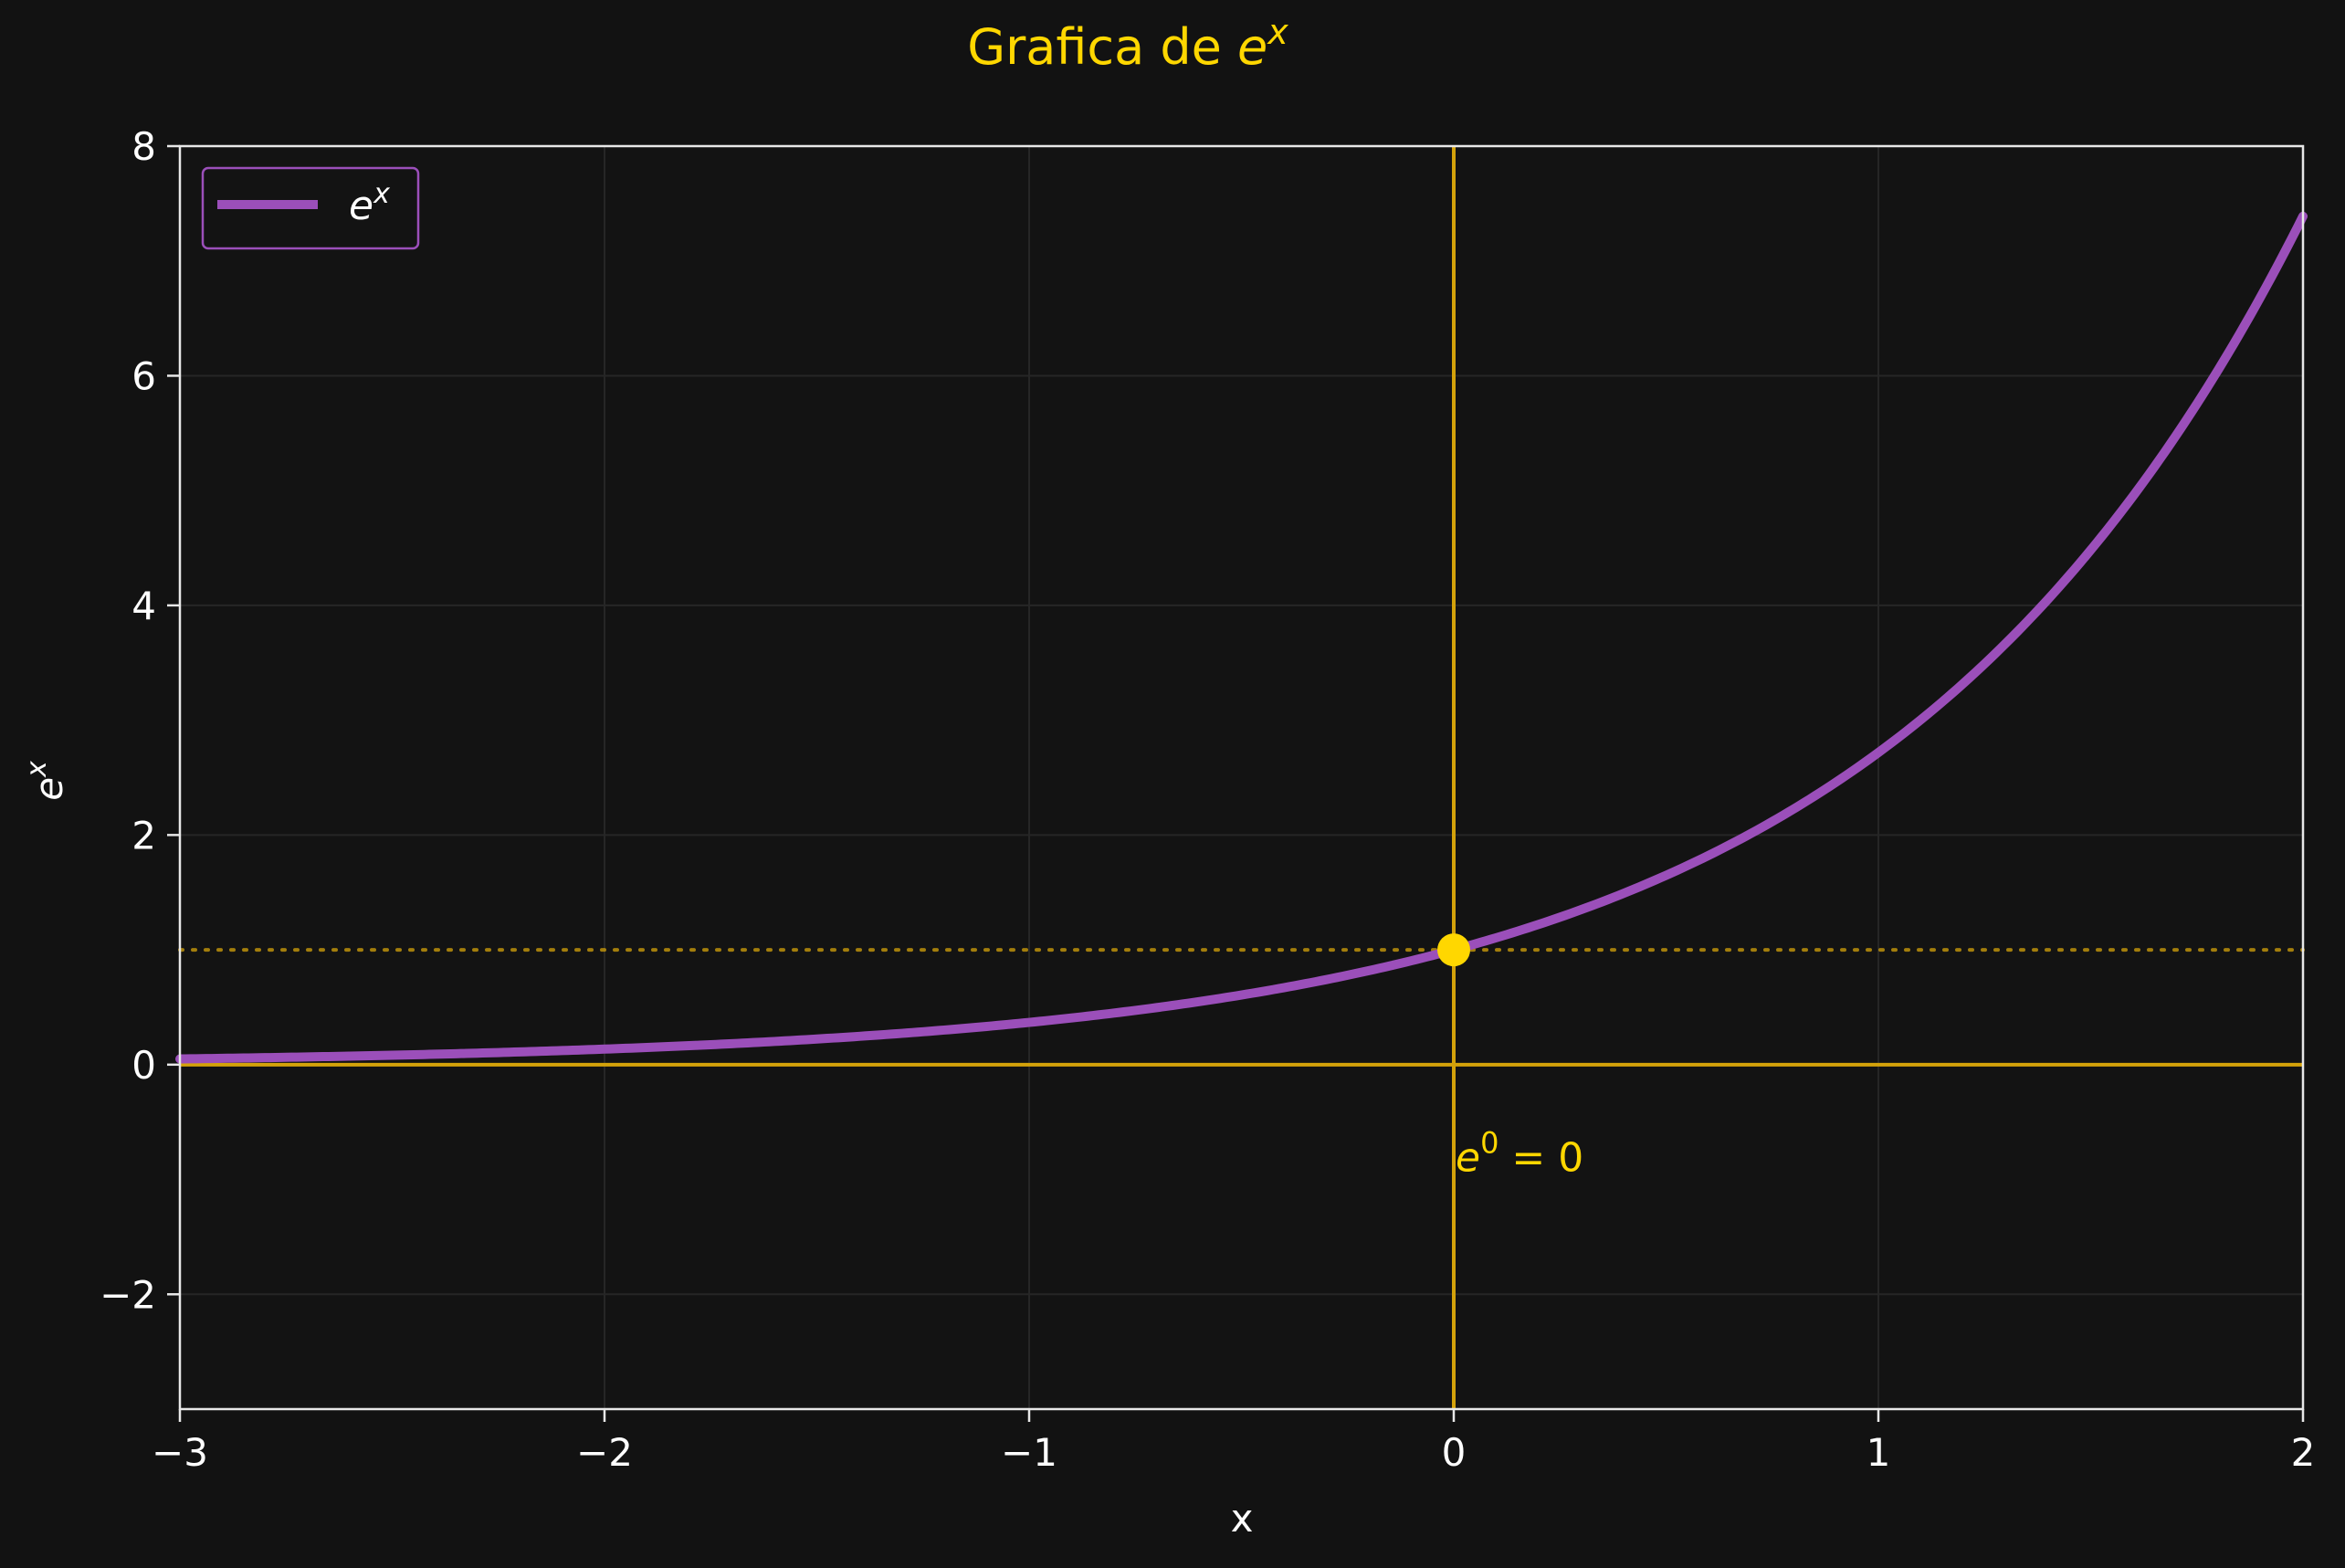 The image size is (2345, 1568). Describe the element at coordinates (361, 206) in the screenshot. I see `legend-entry-base: e` at that location.